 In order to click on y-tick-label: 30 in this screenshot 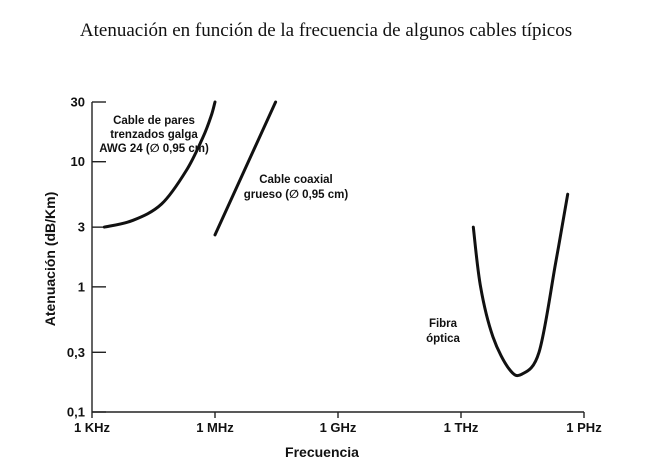, I will do `click(78, 102)`.